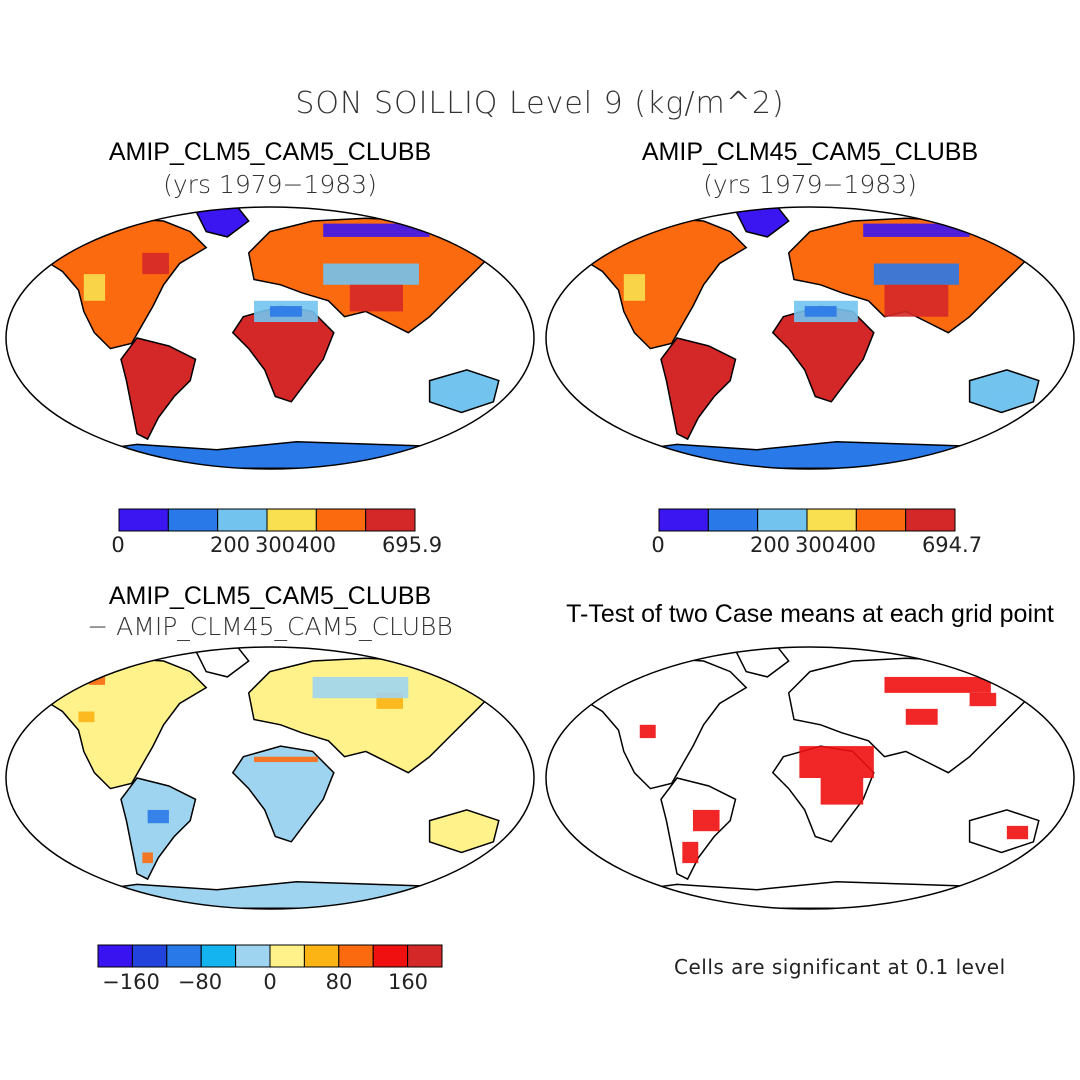 The height and width of the screenshot is (1080, 1080). I want to click on panel-1-colorbar, so click(267, 520).